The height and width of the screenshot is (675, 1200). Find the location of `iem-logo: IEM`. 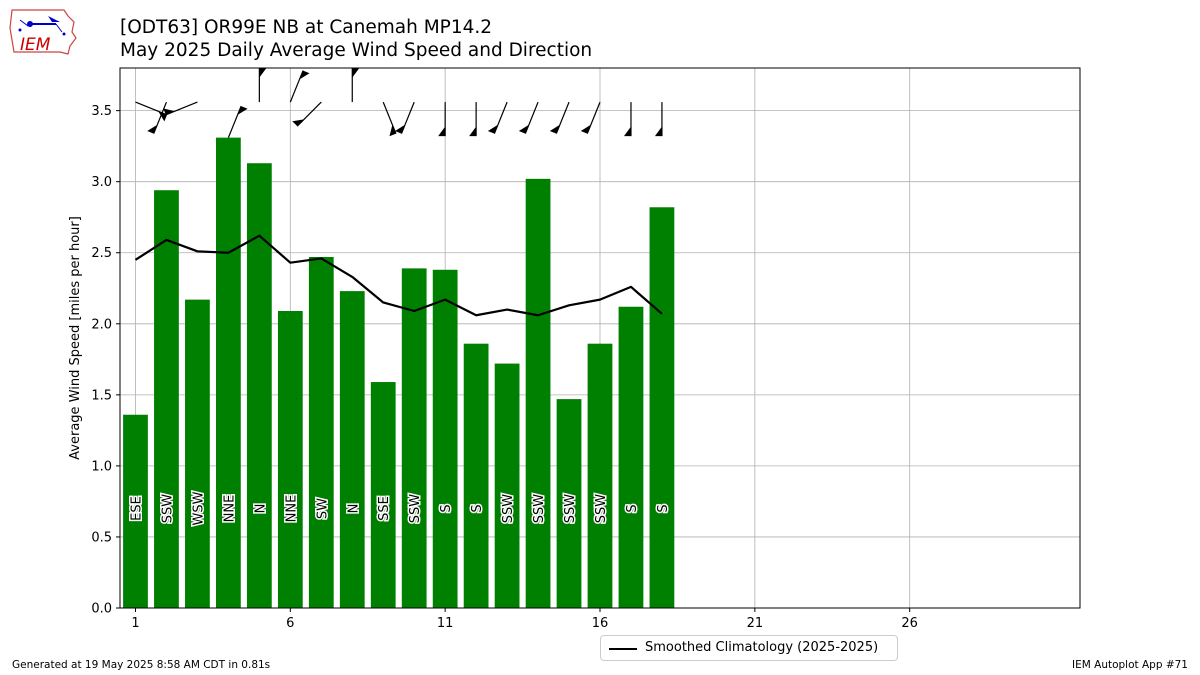

iem-logo: IEM is located at coordinates (44, 32).